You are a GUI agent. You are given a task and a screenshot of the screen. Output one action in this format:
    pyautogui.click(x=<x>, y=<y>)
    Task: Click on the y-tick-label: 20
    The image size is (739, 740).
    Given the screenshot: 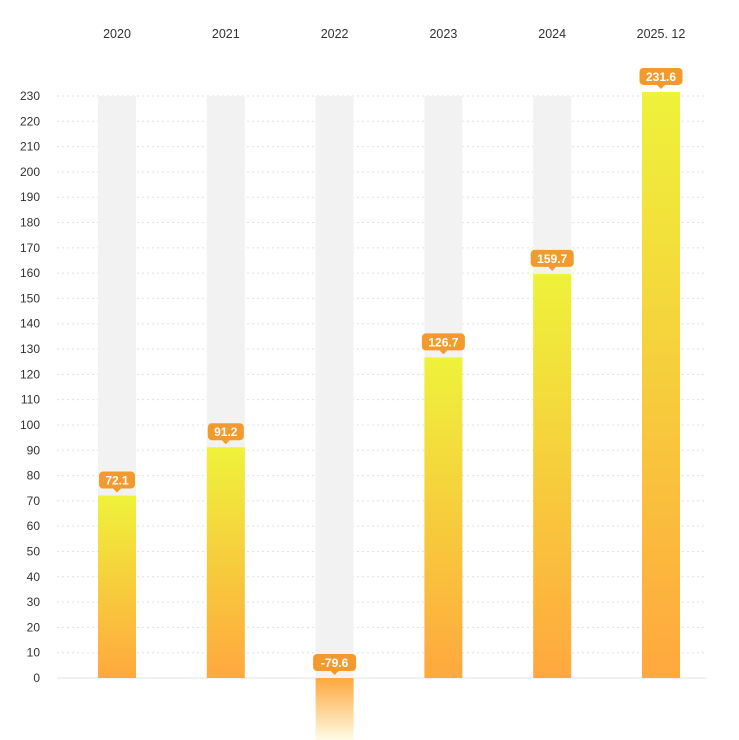 What is the action you would take?
    pyautogui.click(x=34, y=627)
    